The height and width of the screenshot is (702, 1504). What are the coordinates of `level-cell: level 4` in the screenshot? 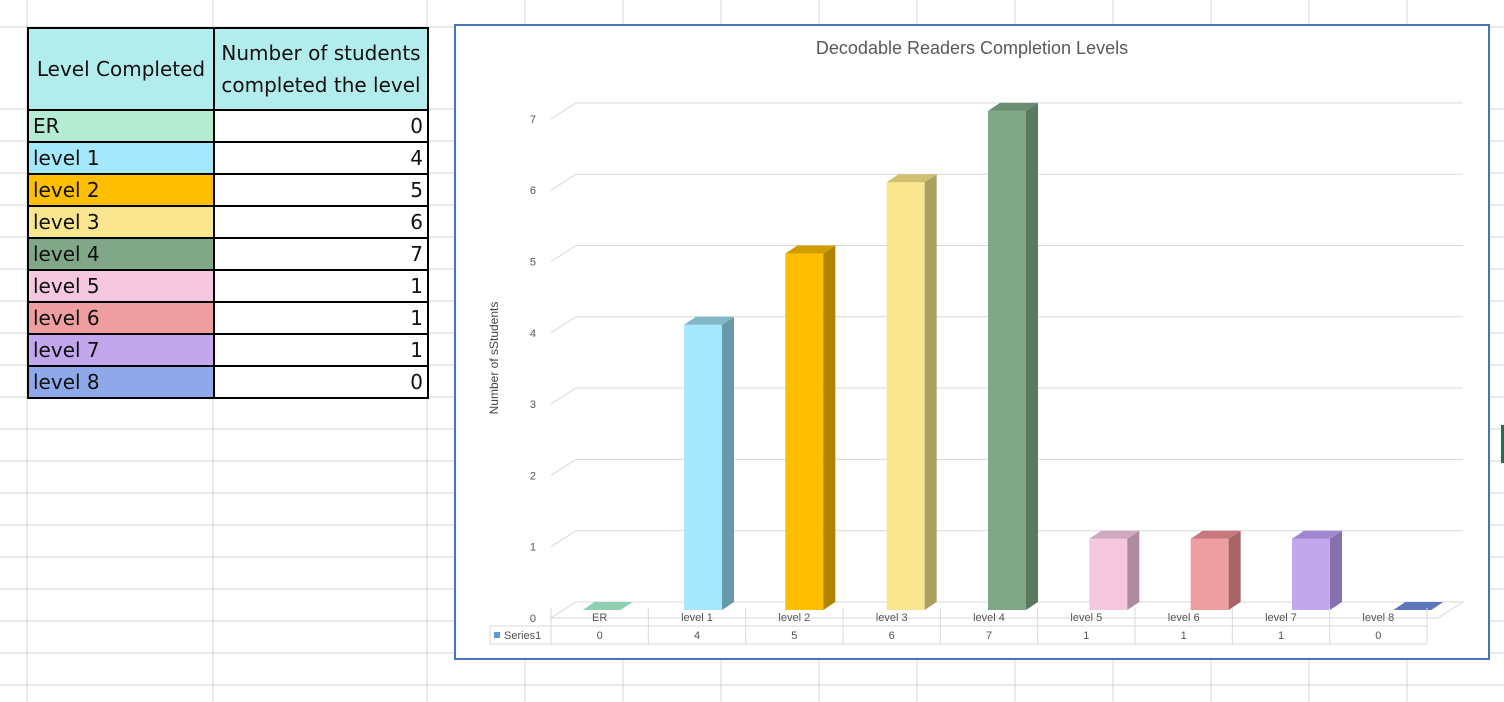 It's located at (121, 254).